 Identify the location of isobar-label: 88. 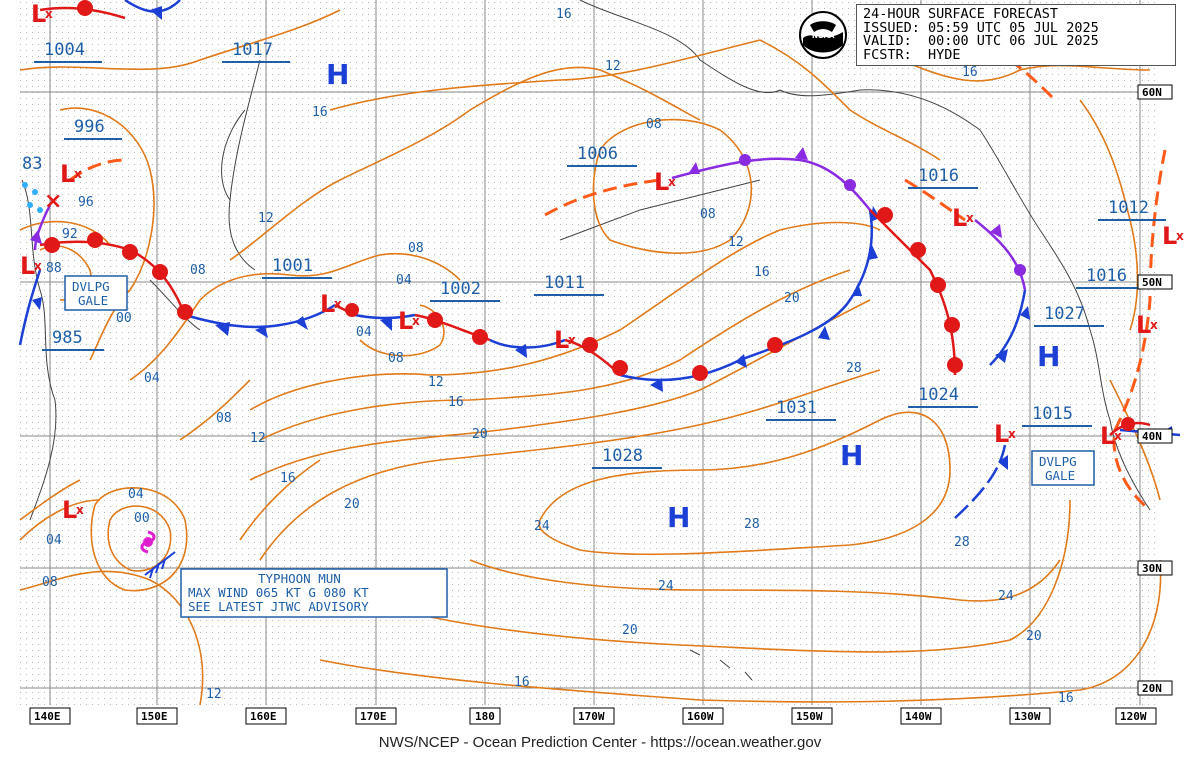
(54, 268).